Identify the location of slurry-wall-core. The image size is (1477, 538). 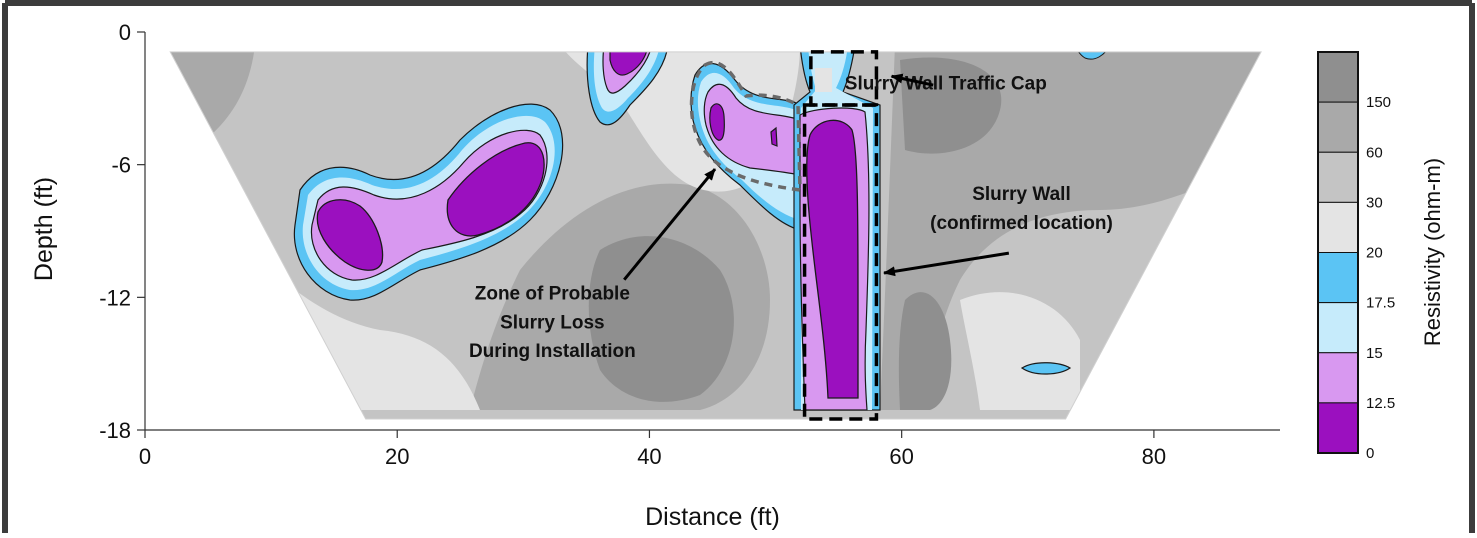
(832, 259).